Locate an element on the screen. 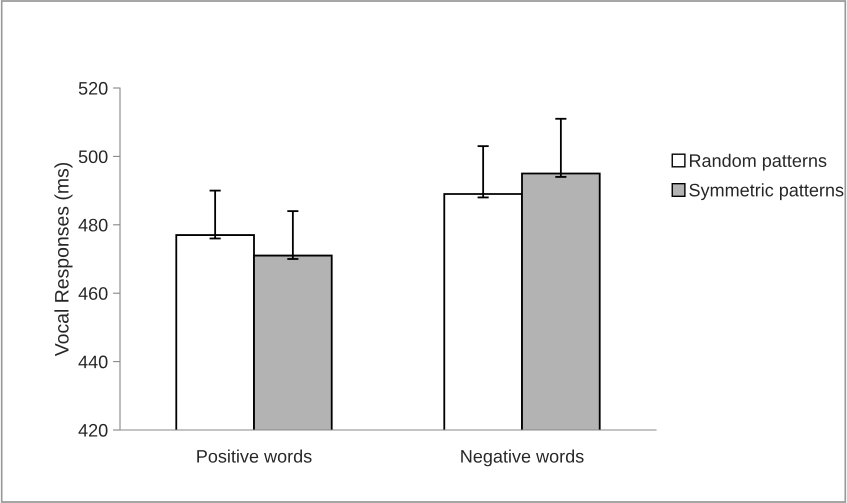 The image size is (847, 503). y-tick-label: 480 is located at coordinates (93, 225).